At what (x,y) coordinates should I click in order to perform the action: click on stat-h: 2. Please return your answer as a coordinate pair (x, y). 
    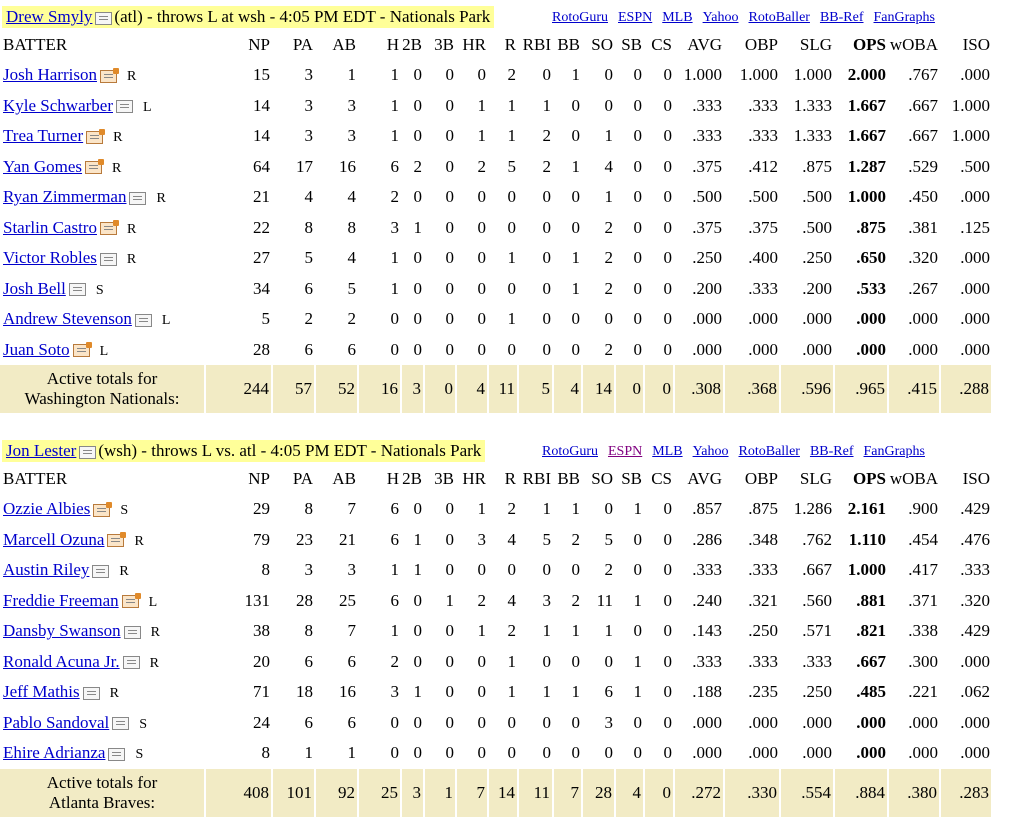
    Looking at the image, I should click on (395, 197).